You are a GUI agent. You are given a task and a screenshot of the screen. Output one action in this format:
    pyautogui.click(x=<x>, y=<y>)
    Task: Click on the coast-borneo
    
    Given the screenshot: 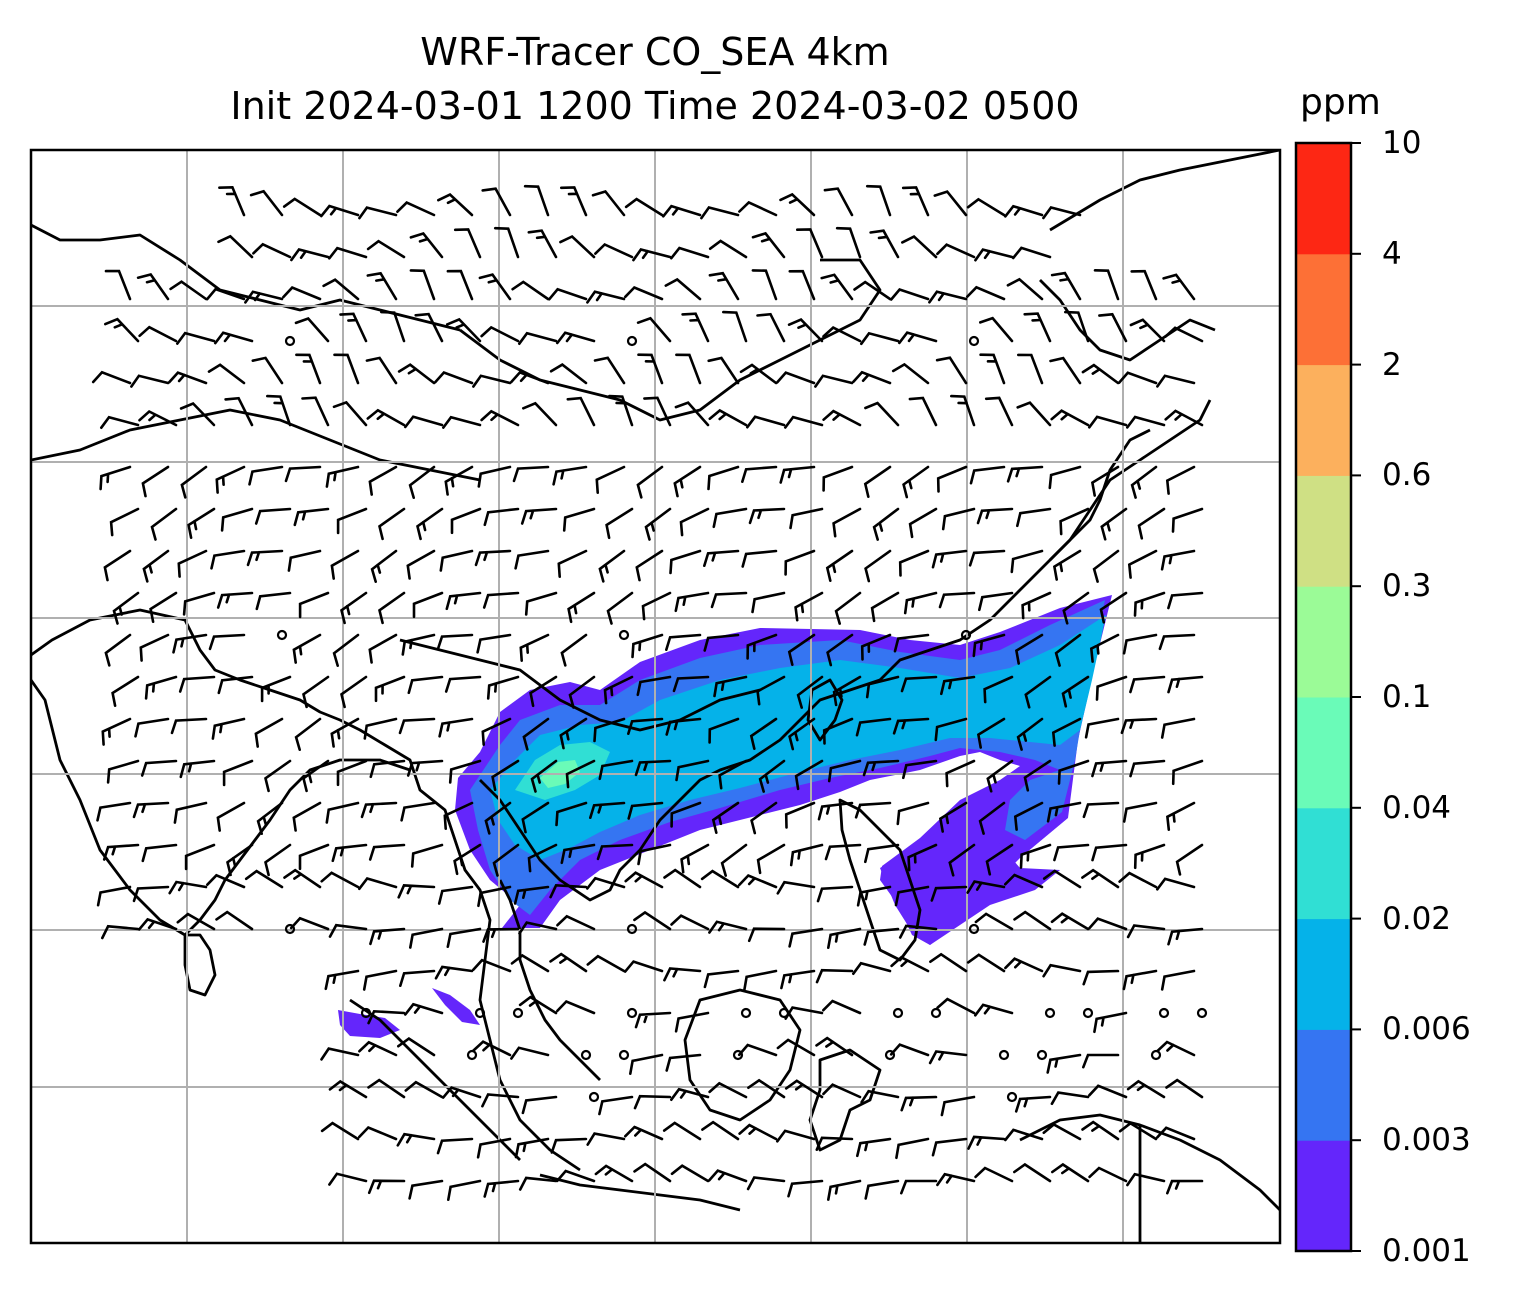 What is the action you would take?
    pyautogui.click(x=742, y=1055)
    